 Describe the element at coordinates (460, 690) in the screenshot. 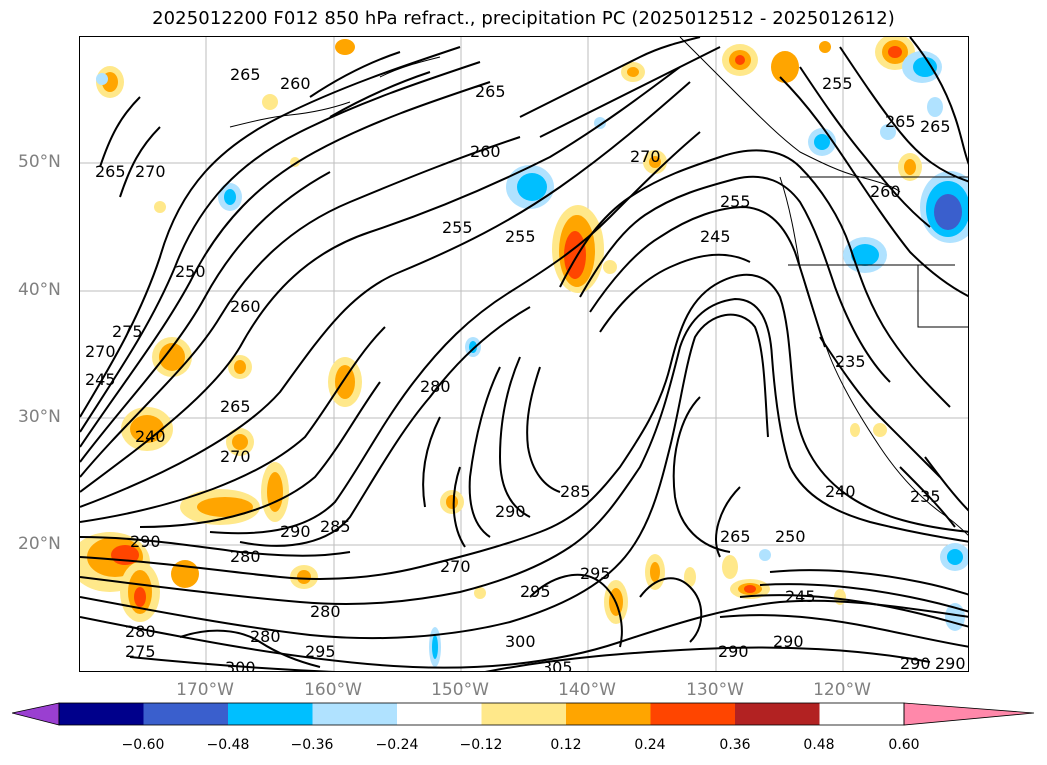

I see `lon-label-150w: 150°W` at that location.